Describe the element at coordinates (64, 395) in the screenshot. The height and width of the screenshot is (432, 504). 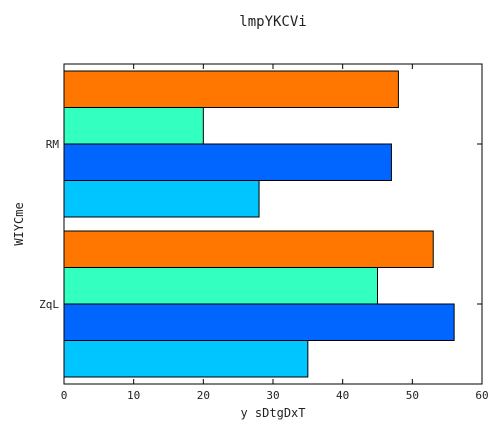
I see `x-tick-label: 0` at that location.